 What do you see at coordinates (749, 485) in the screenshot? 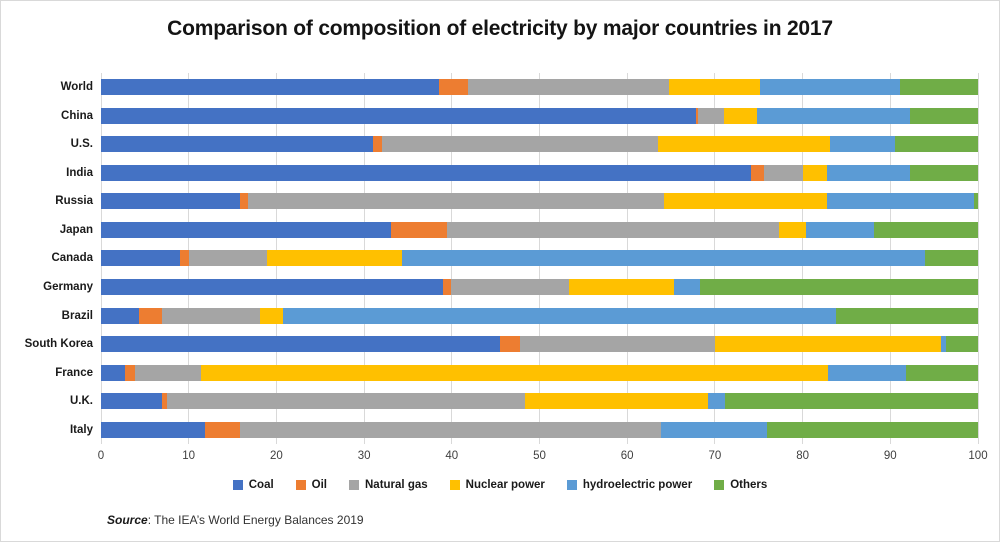
I see `legend-label: Others` at bounding box center [749, 485].